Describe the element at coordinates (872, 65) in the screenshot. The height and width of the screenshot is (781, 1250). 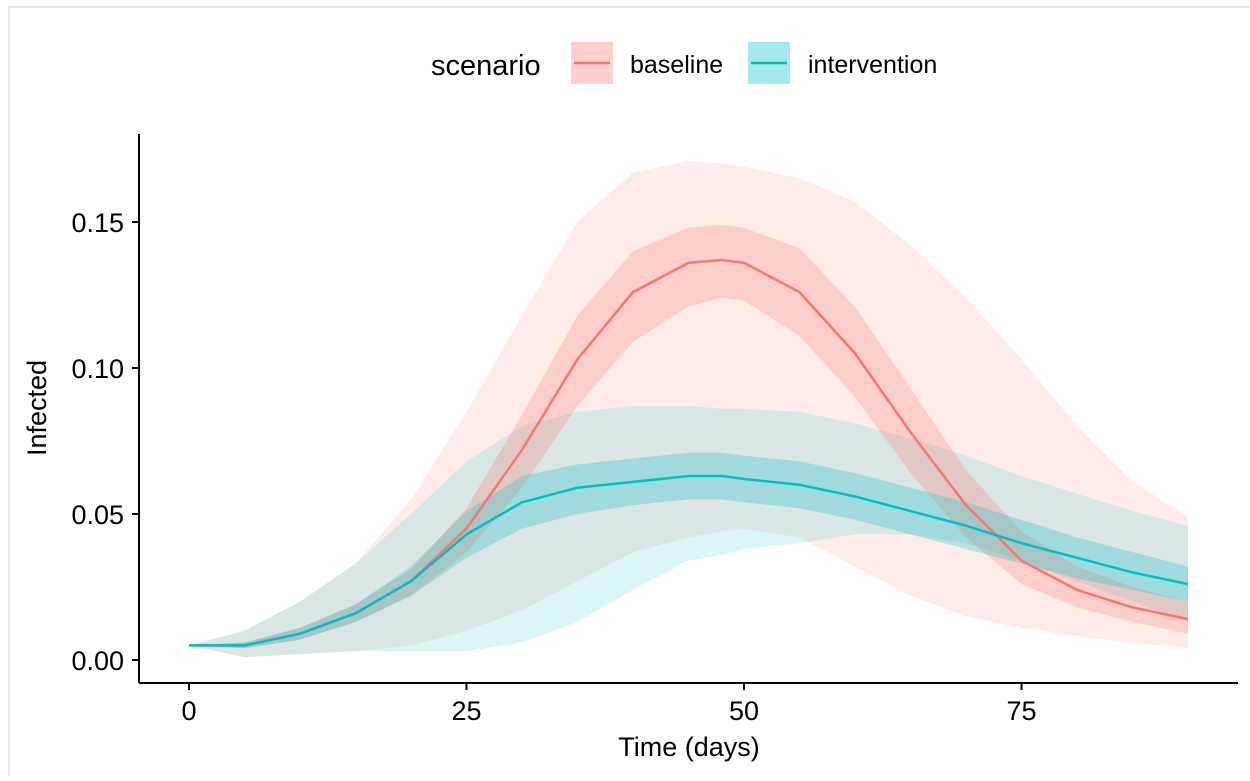
I see `legend-label-intervention: intervention` at that location.